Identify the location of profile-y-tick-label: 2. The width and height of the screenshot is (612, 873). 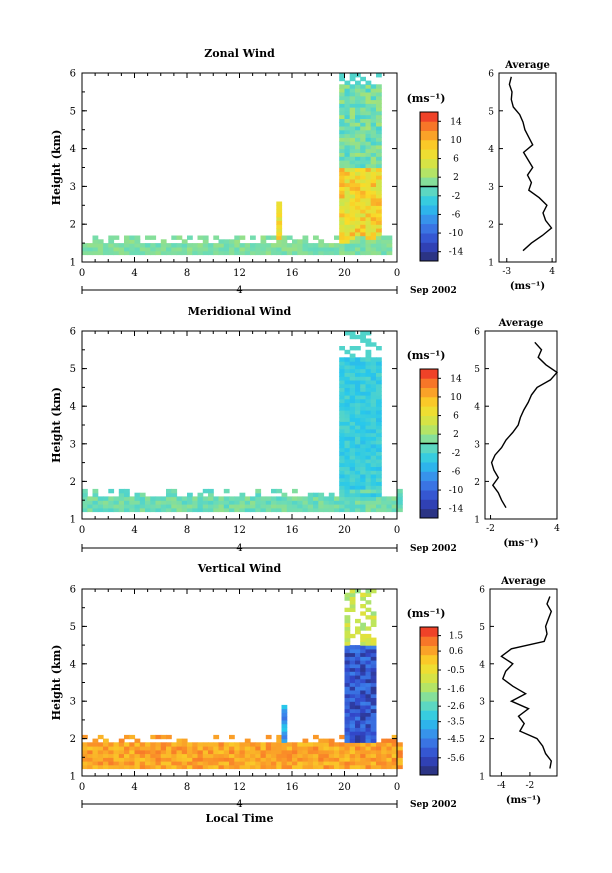
(477, 483).